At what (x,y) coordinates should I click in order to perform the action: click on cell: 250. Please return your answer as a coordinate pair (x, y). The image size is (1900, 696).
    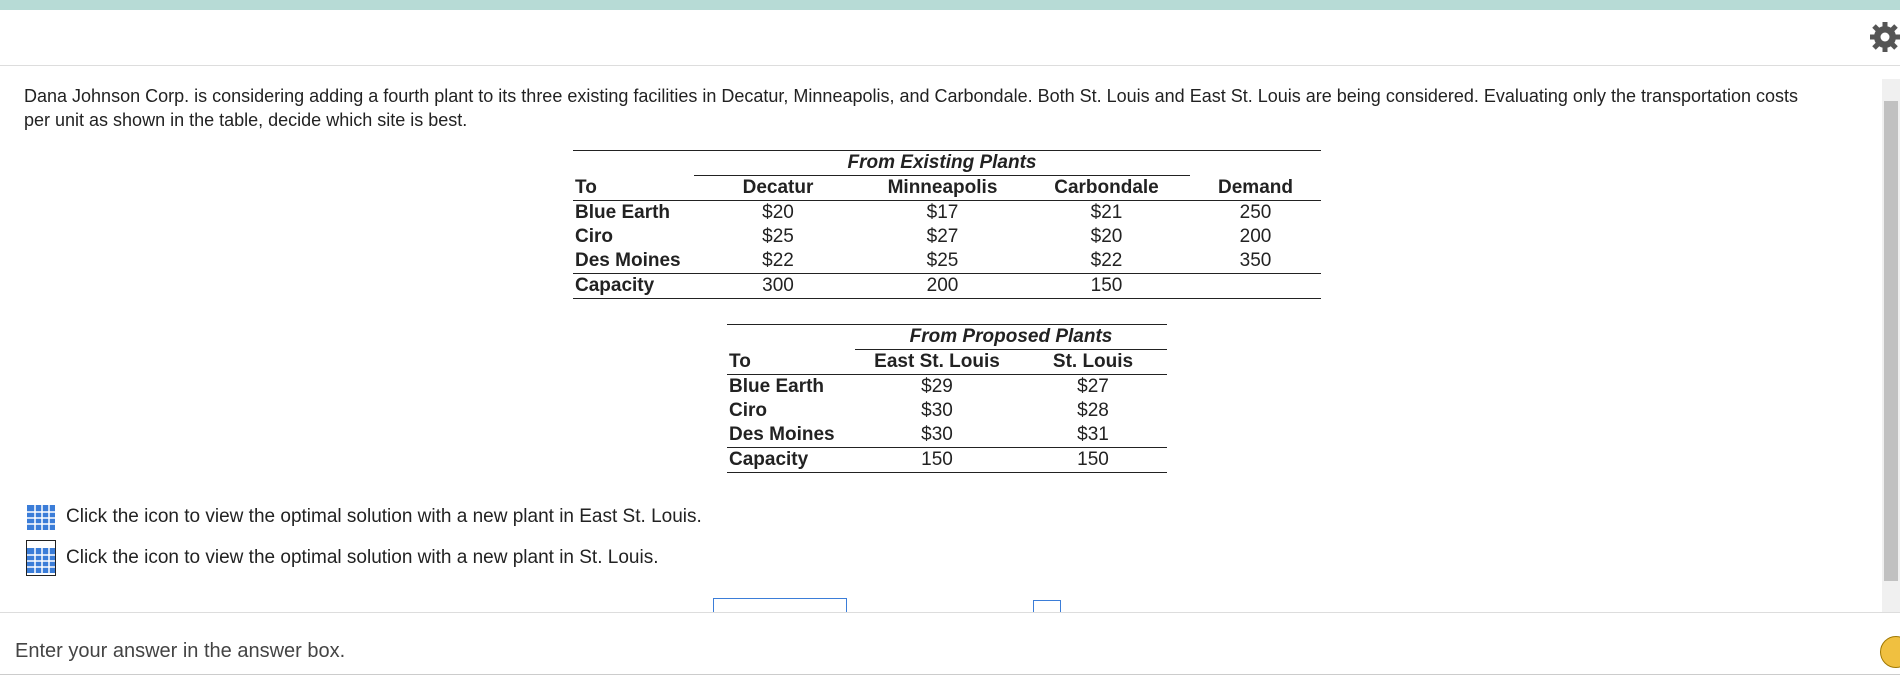
    Looking at the image, I should click on (1255, 212).